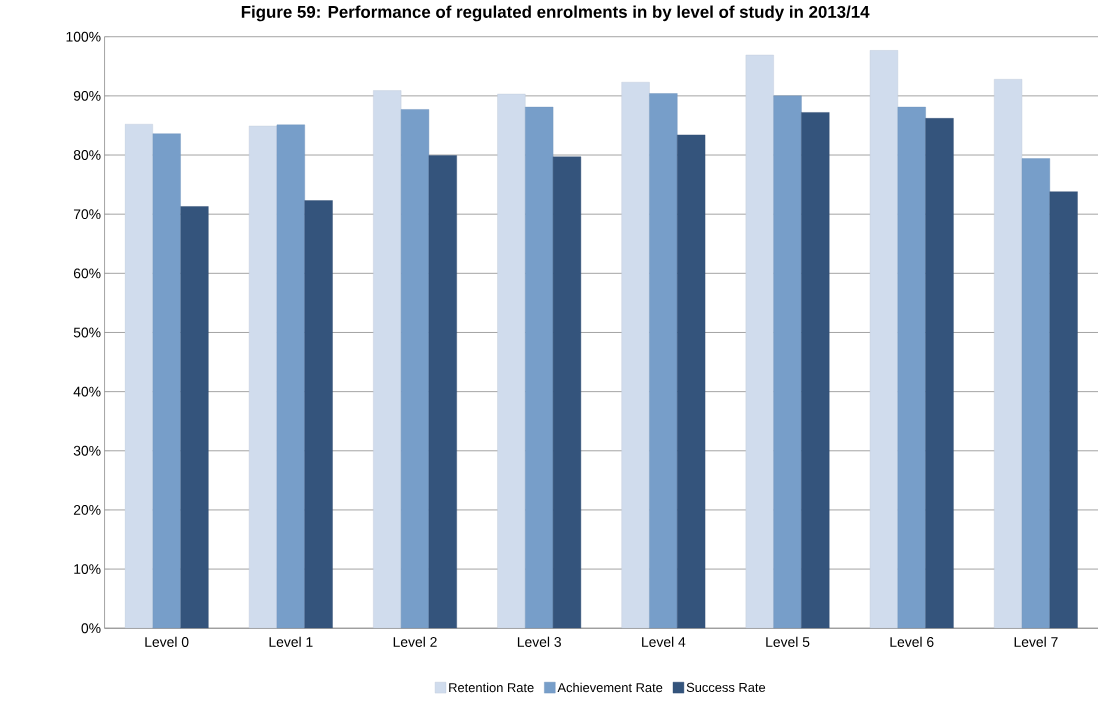 The image size is (1102, 724). Describe the element at coordinates (610, 687) in the screenshot. I see `legend-label: Achievement Rate` at that location.